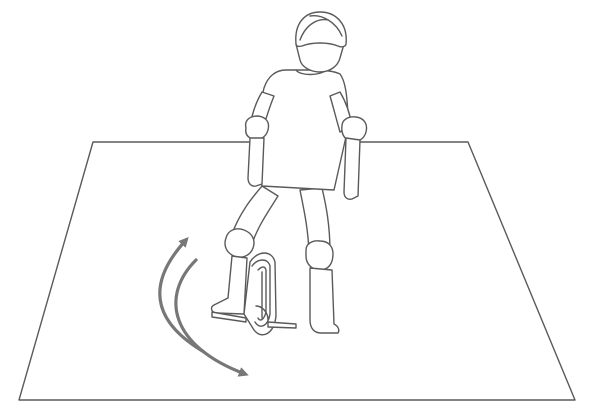  What do you see at coordinates (282, 325) in the screenshot?
I see `right-pedal` at bounding box center [282, 325].